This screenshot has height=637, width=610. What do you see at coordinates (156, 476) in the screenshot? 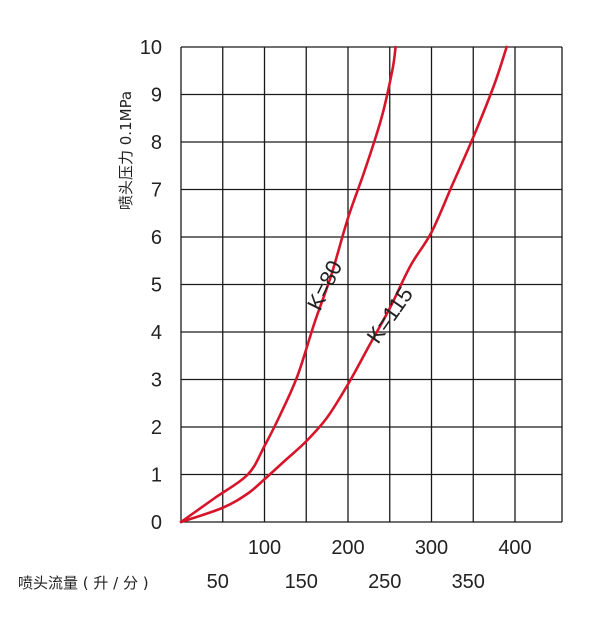
I see `y-tick-label: 1` at bounding box center [156, 476].